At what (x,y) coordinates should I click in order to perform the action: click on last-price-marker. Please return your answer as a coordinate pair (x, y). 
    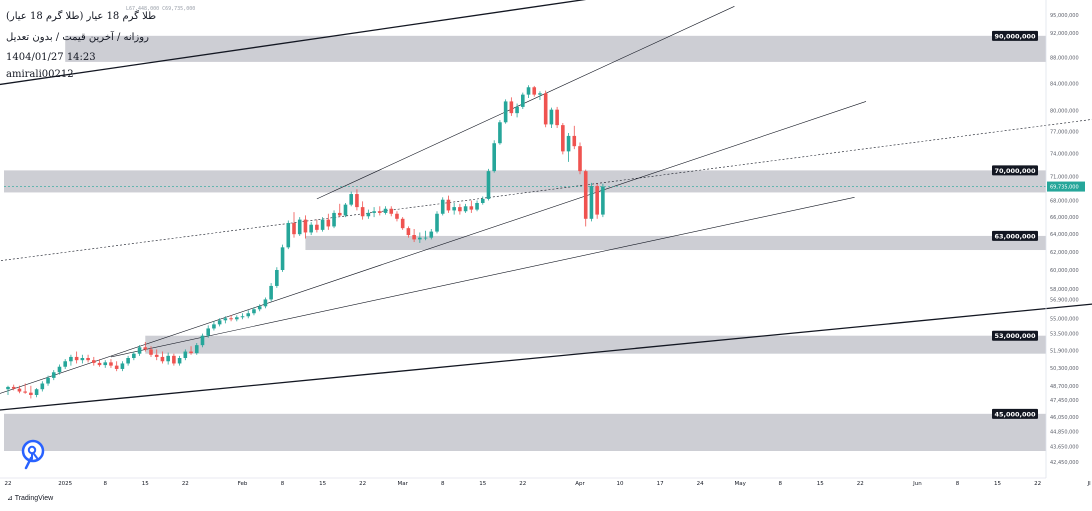
    Looking at the image, I should click on (1066, 186).